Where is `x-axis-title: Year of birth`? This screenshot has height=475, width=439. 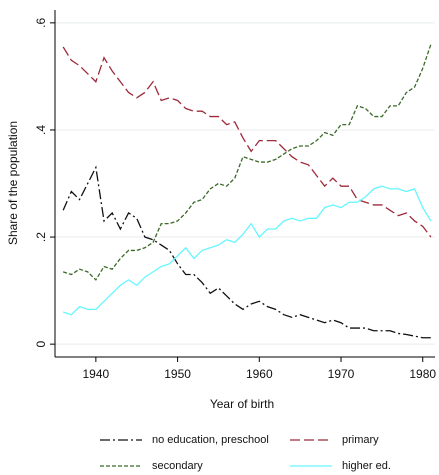
x-axis-title: Year of birth is located at coordinates (242, 404).